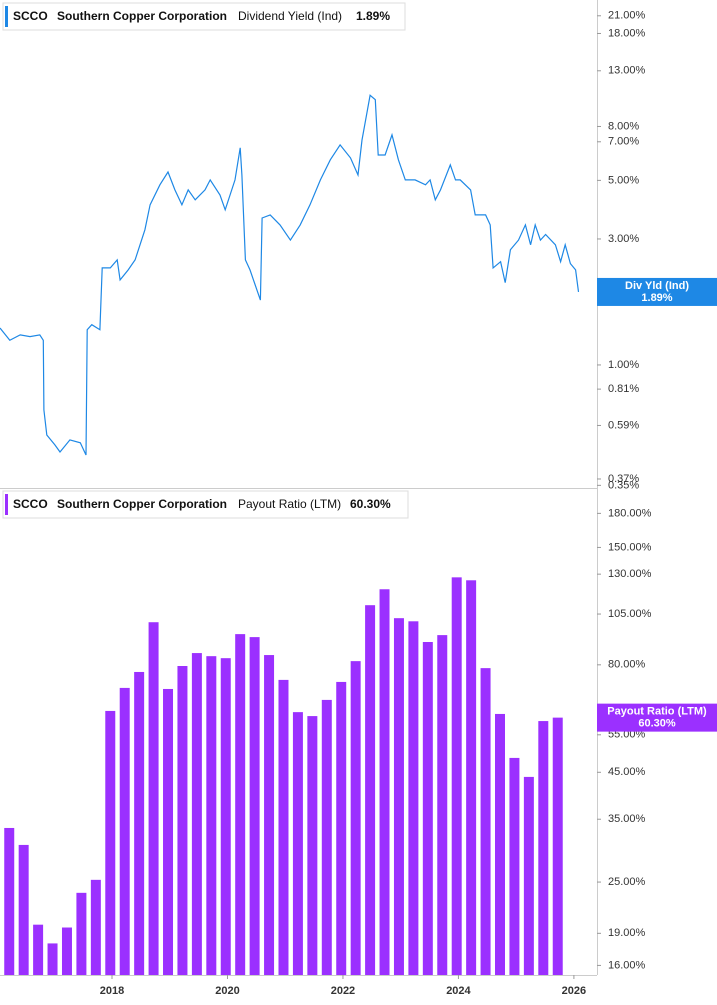  What do you see at coordinates (627, 965) in the screenshot?
I see `y-tick-label: 16.00%` at bounding box center [627, 965].